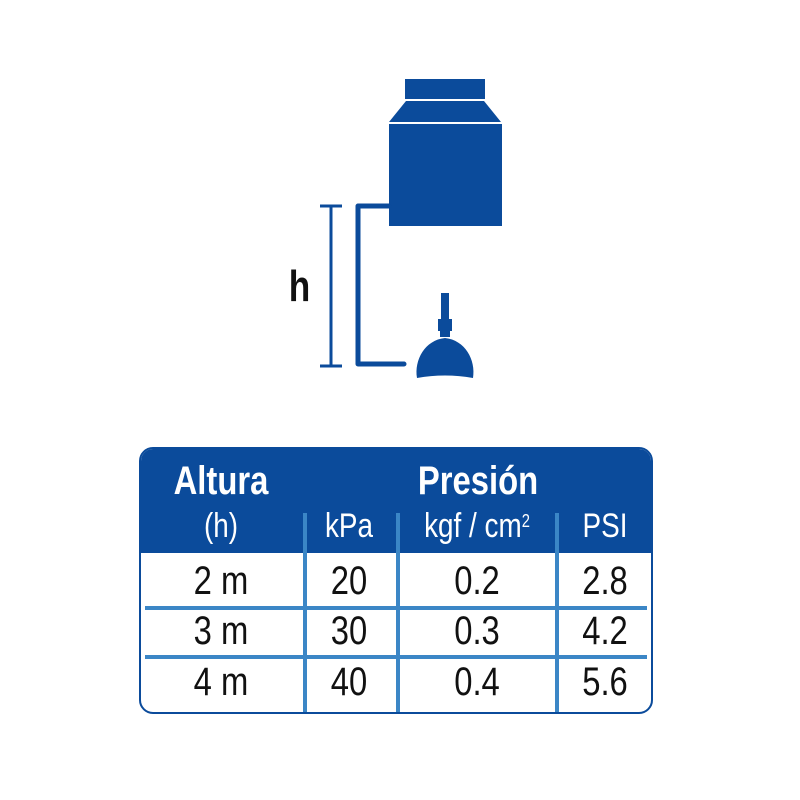 The height and width of the screenshot is (800, 800). I want to click on header-altura: Altura, so click(221, 481).